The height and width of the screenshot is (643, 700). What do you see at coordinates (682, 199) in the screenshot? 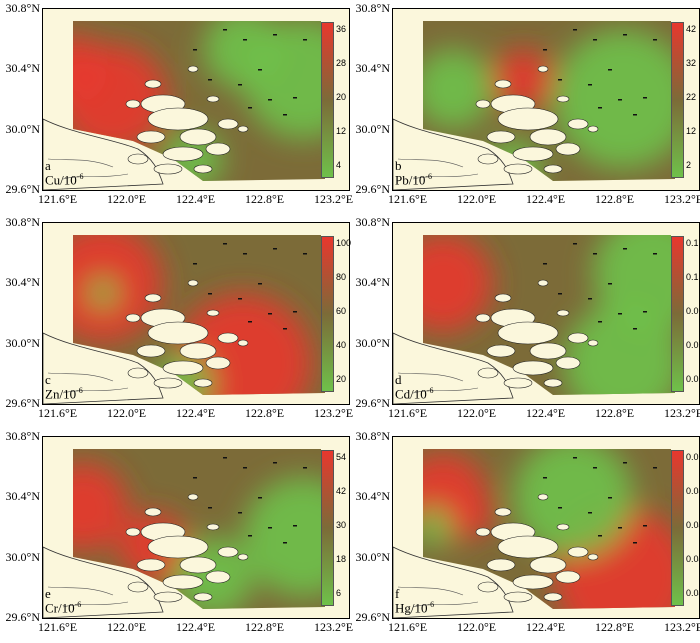
I see `longitude-label: 123.2°E` at bounding box center [682, 199].